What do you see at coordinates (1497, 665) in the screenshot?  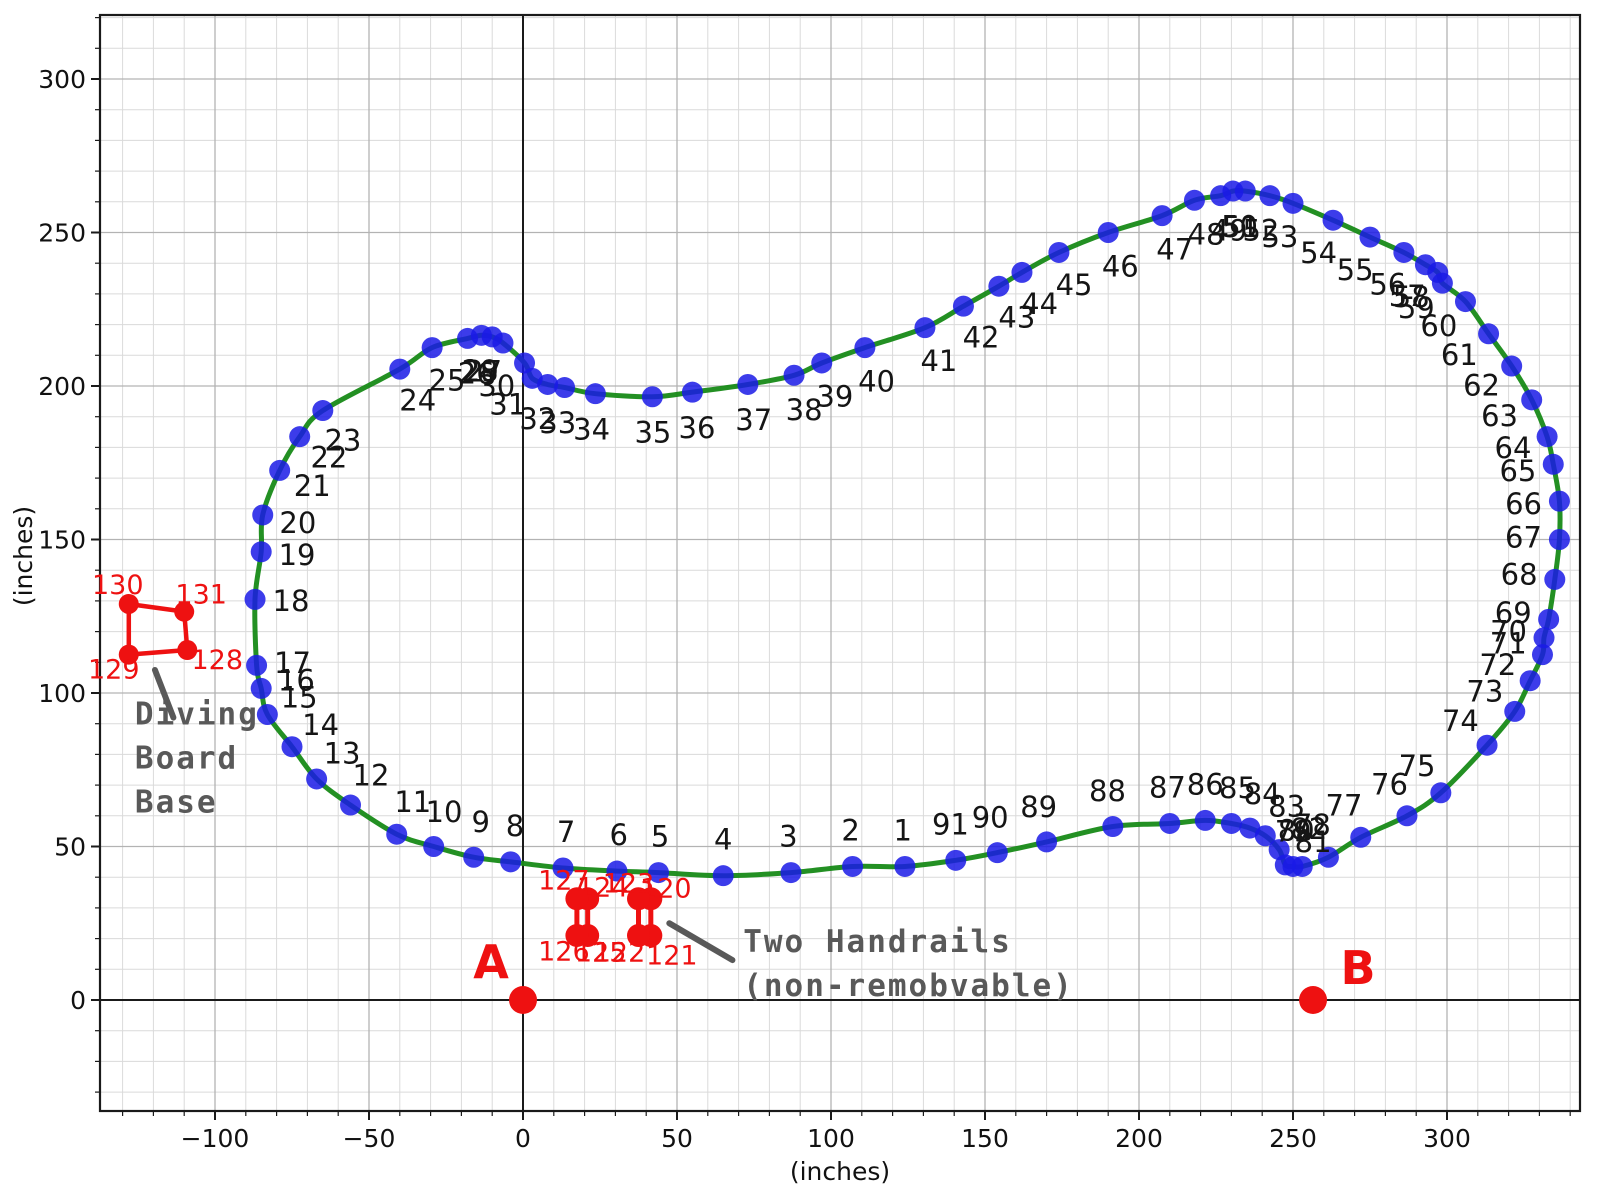 I see `pool-point-number: 72` at bounding box center [1497, 665].